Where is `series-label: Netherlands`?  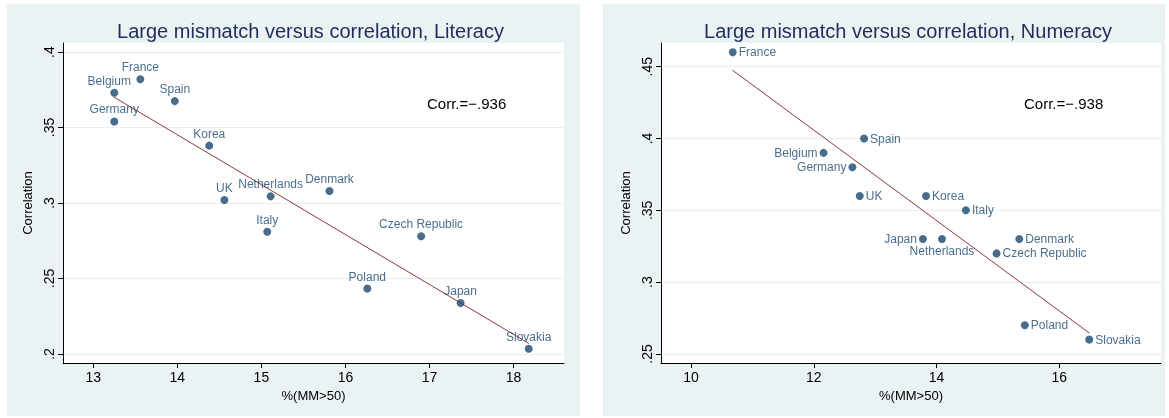
series-label: Netherlands is located at coordinates (942, 251).